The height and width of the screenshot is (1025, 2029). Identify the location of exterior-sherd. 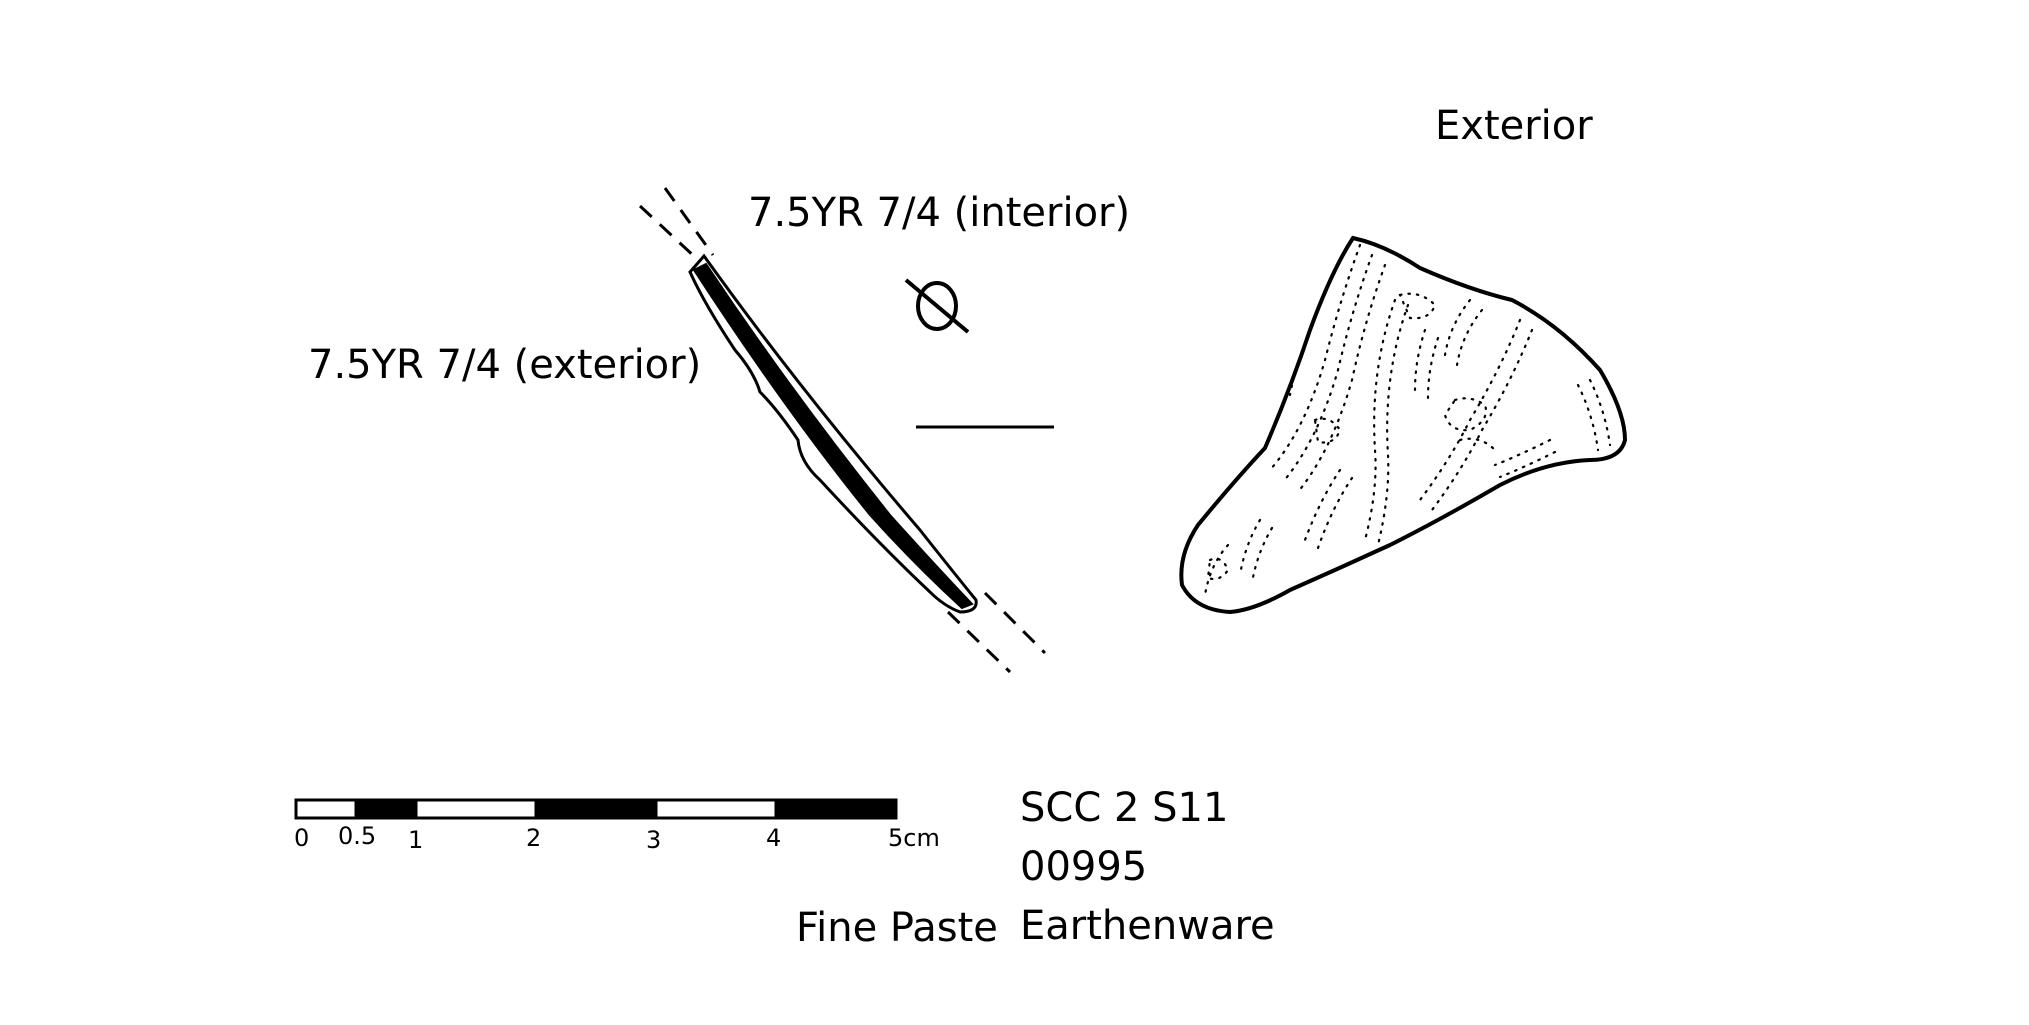
(1403, 425).